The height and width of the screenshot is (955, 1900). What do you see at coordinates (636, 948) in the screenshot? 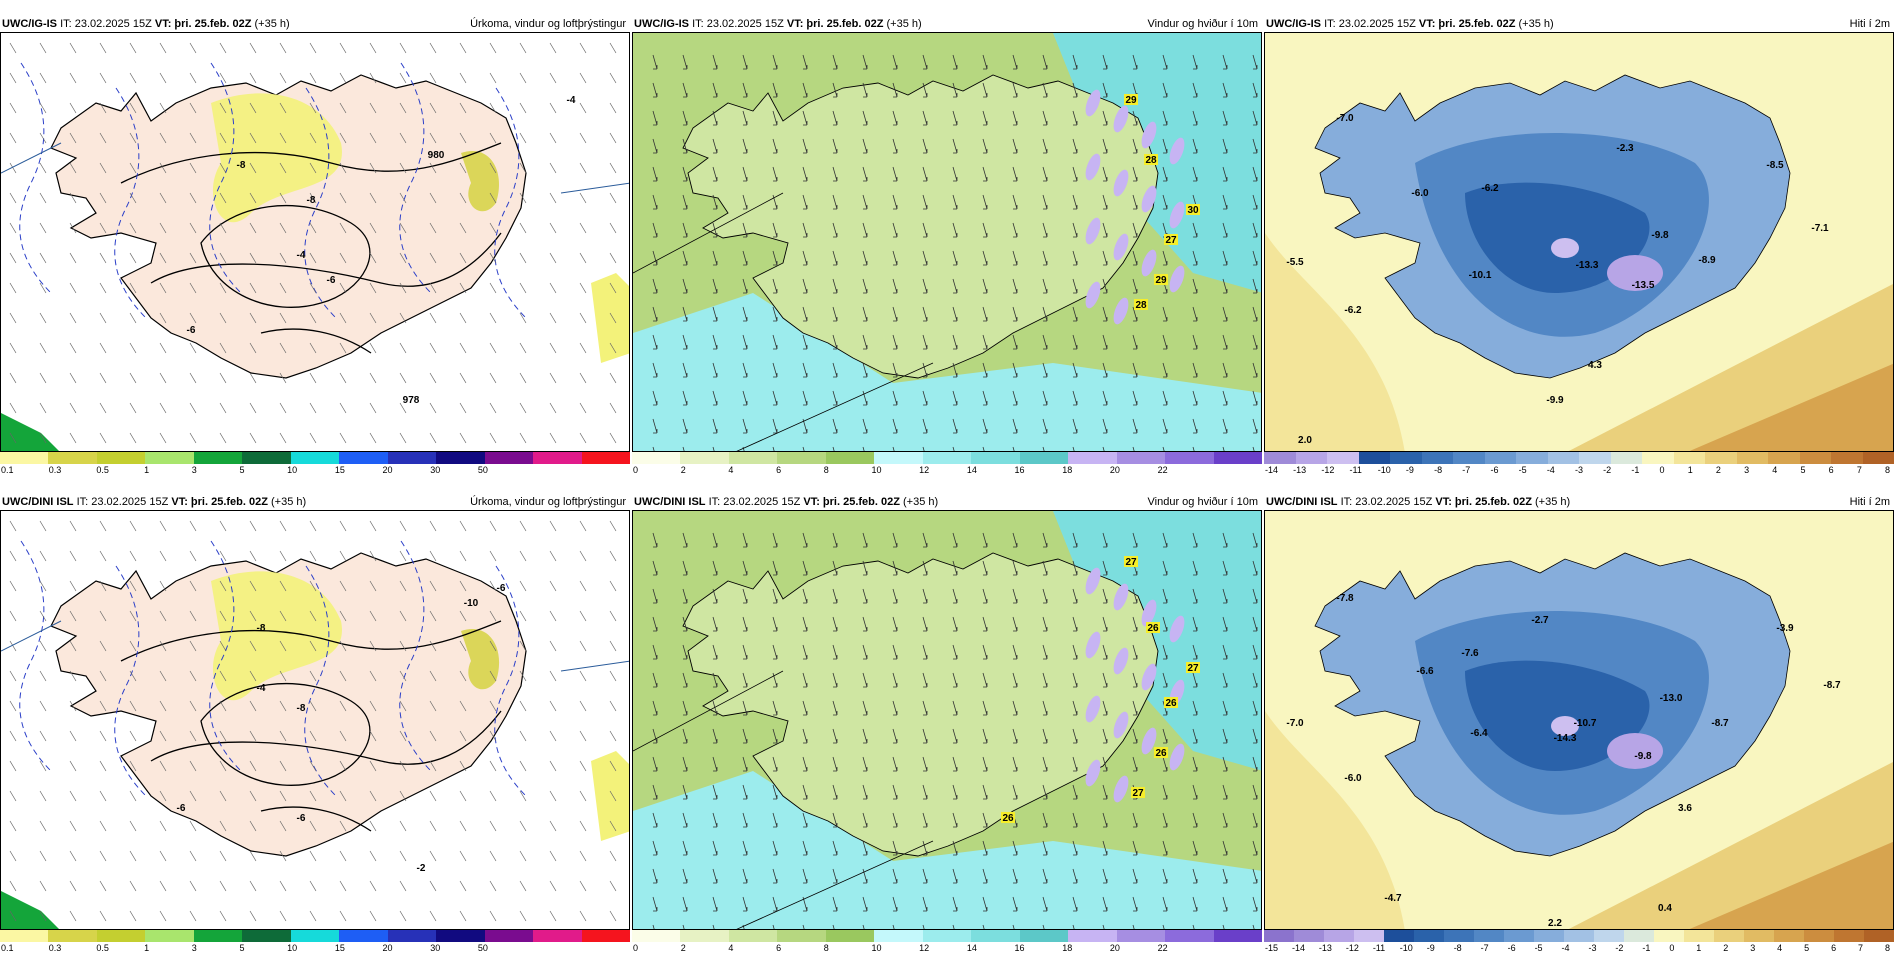
I see `colorbar-tick-label: 0` at bounding box center [636, 948].